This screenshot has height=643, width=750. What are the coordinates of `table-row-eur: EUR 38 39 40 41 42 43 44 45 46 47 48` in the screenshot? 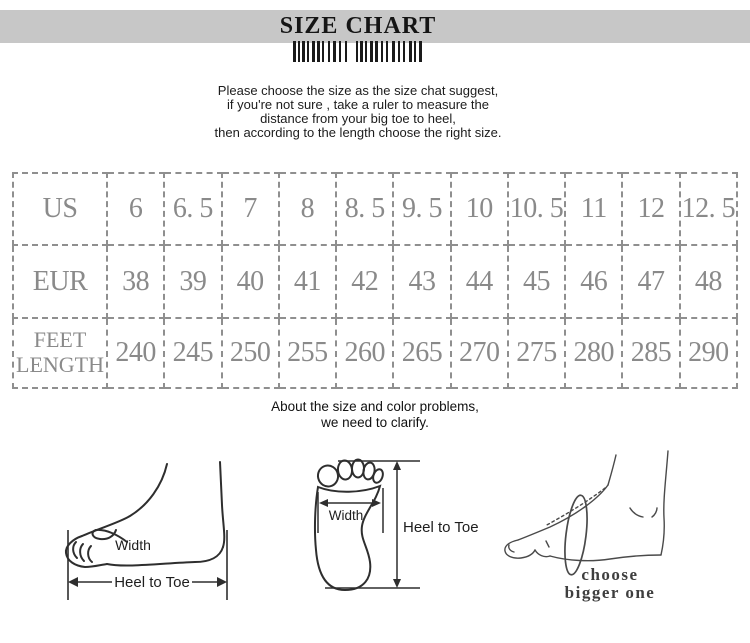 It's located at (375, 281).